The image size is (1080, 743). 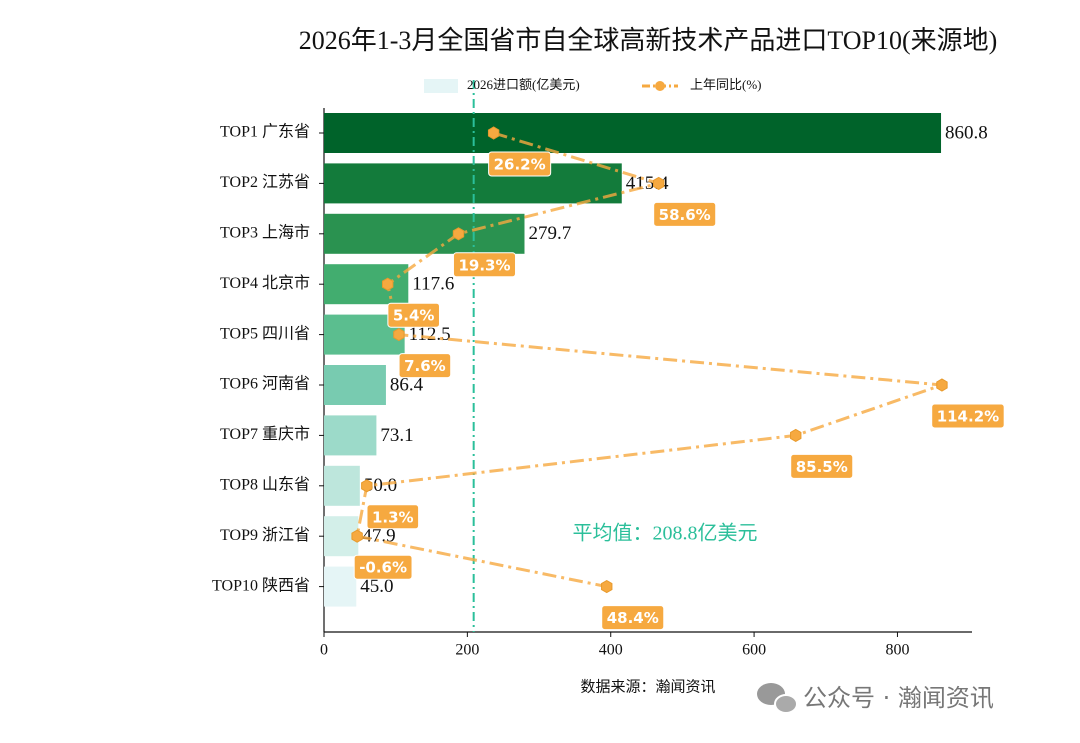 What do you see at coordinates (265, 434) in the screenshot?
I see `y-tick-label: TOP7 重庆市` at bounding box center [265, 434].